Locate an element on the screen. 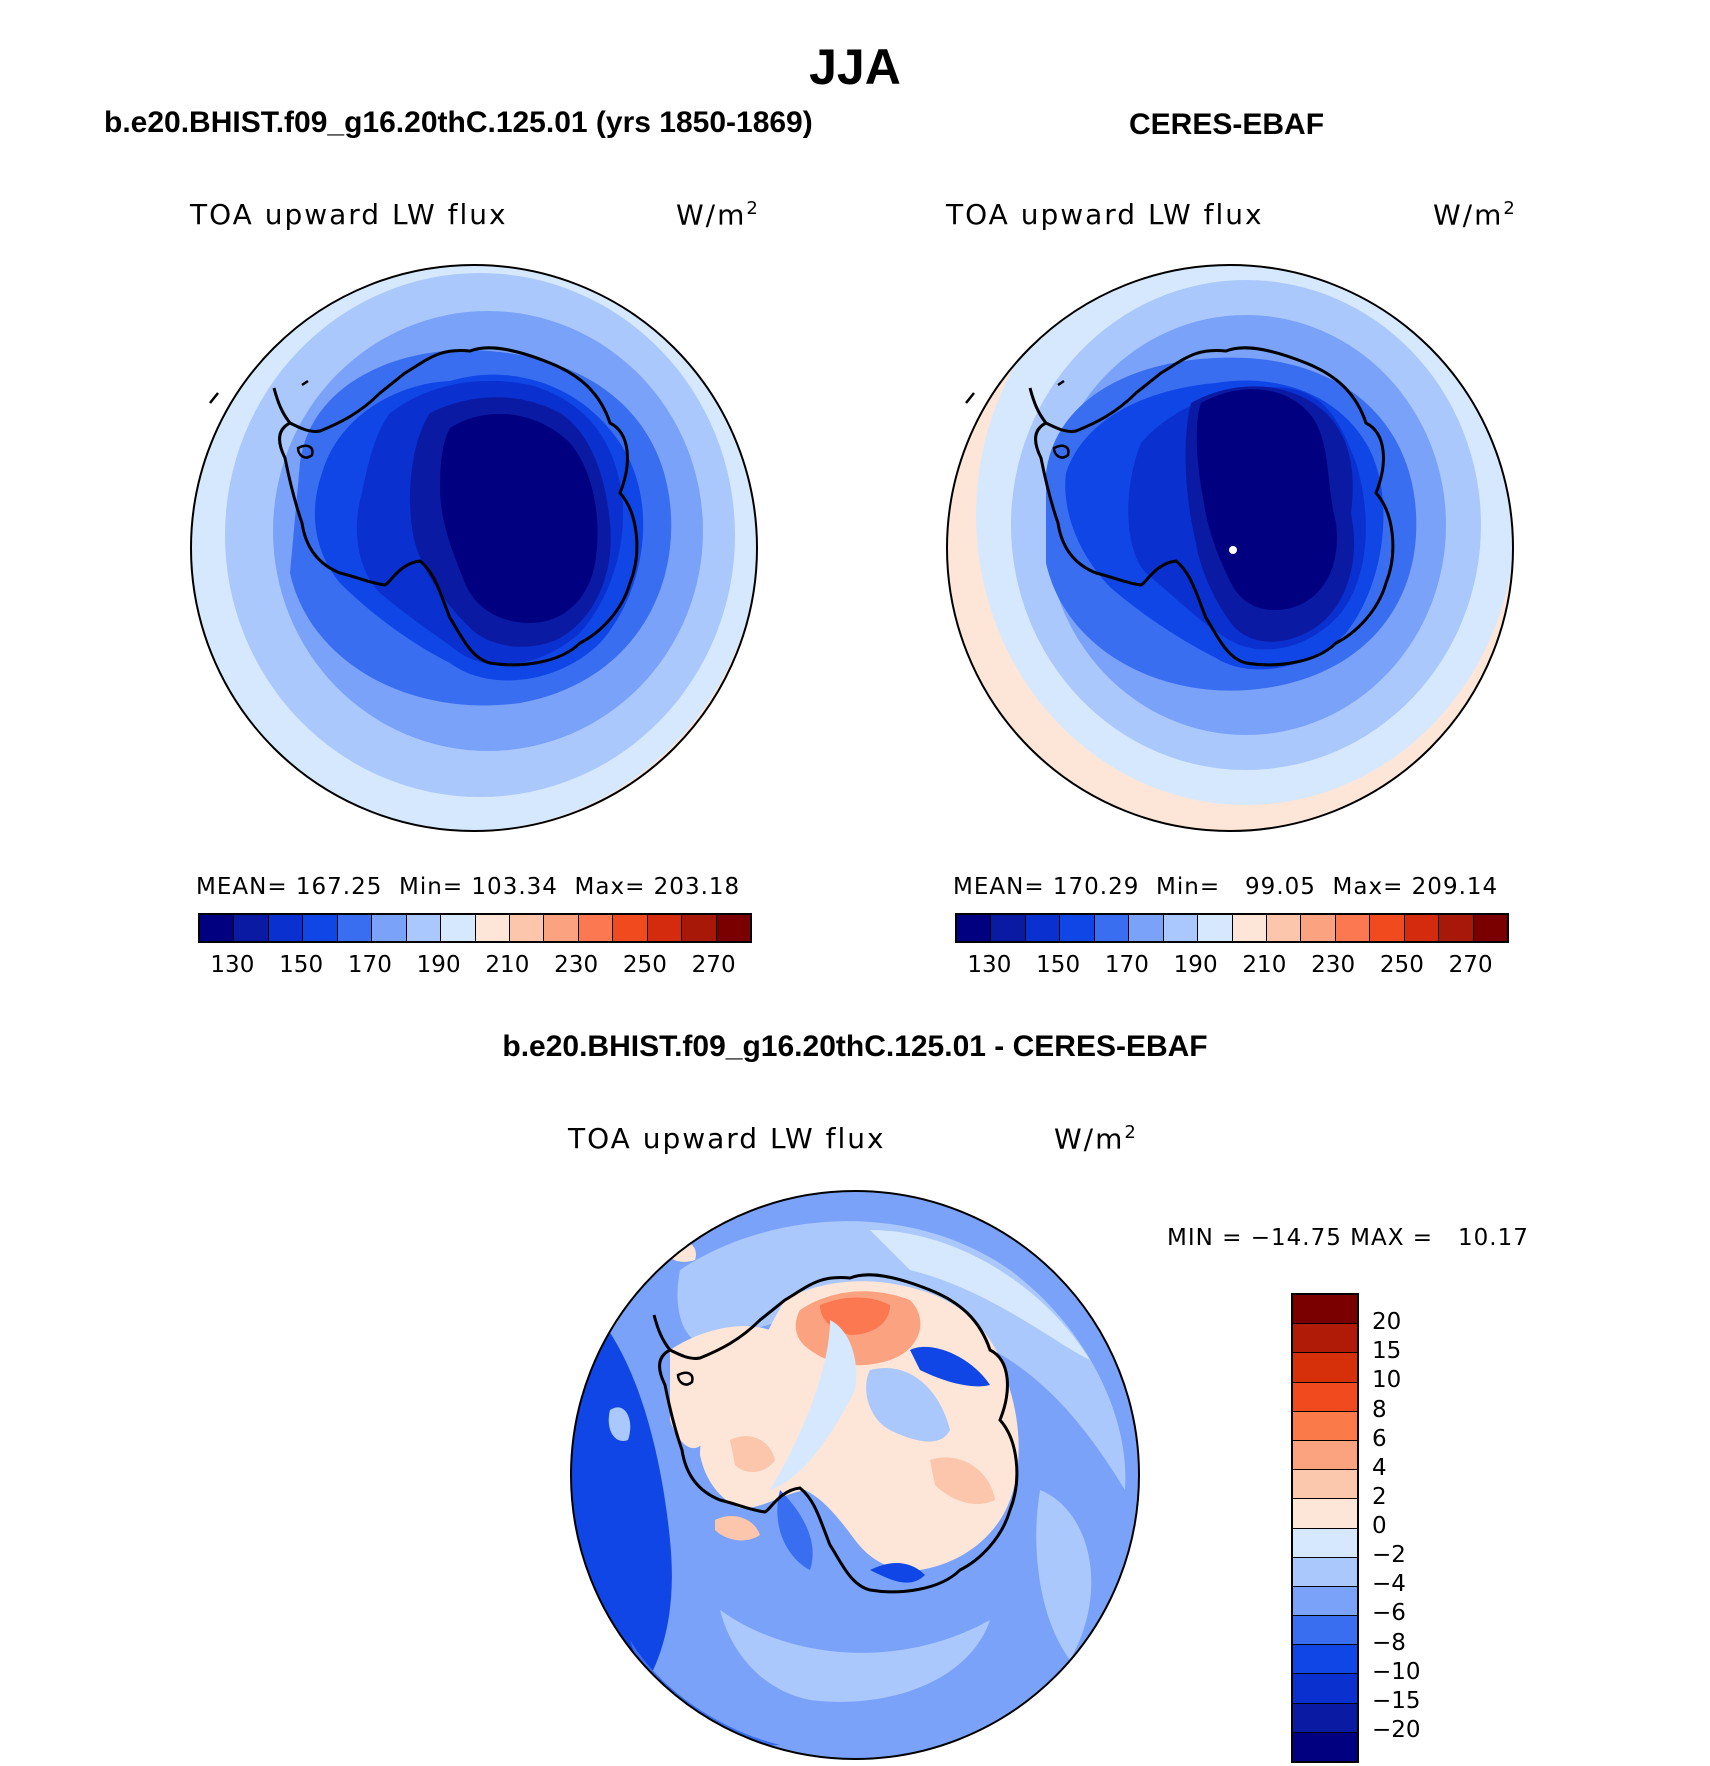 The height and width of the screenshot is (1766, 1710). colorbar-diff is located at coordinates (1325, 1528).